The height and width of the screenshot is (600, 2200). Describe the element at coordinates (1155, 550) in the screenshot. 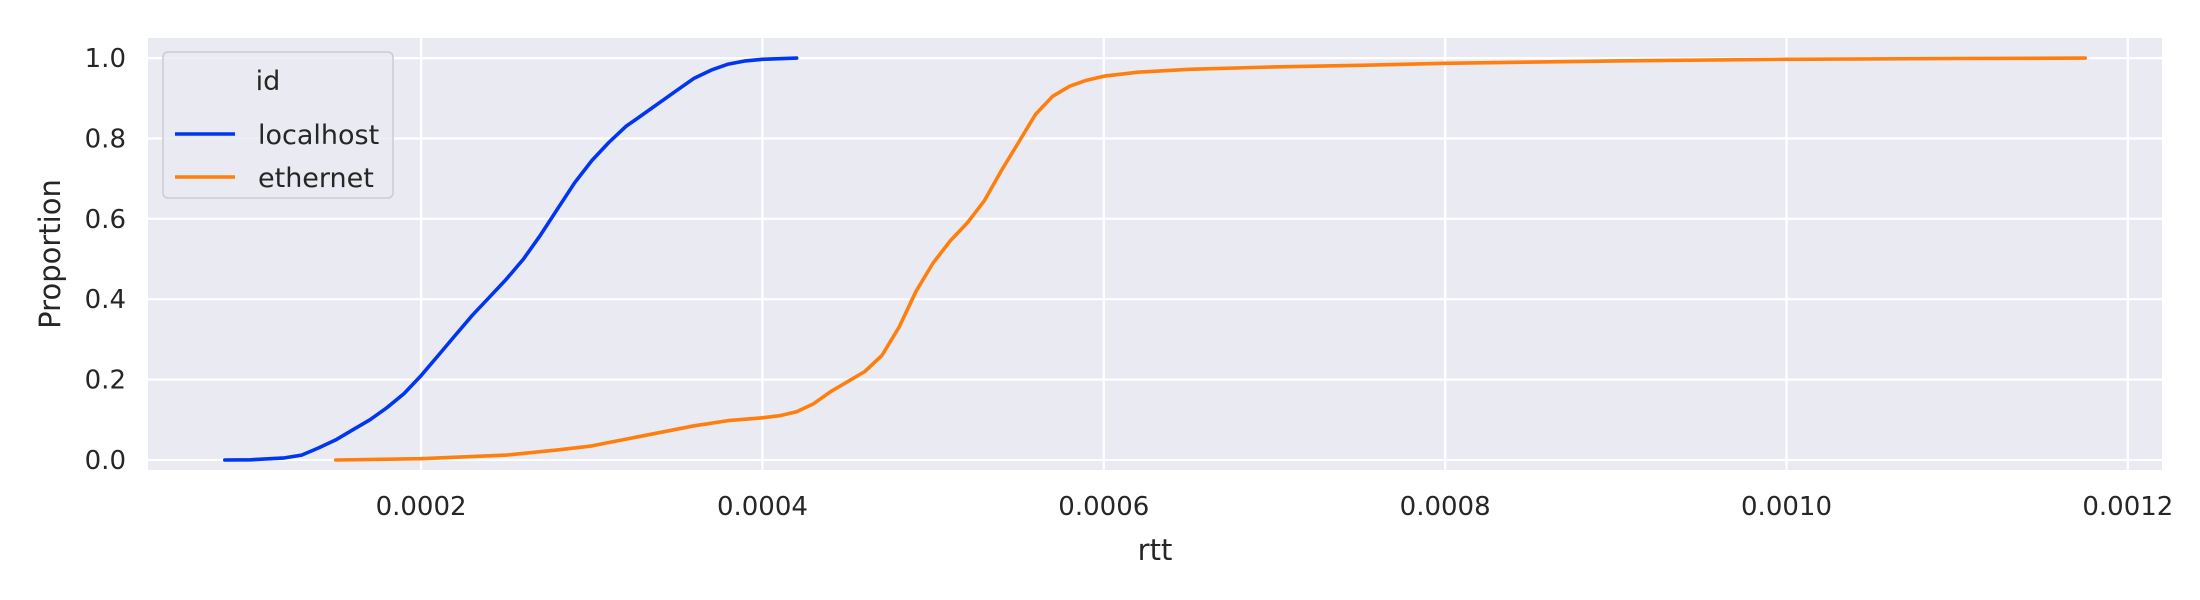

I see `x-axis-label: rtt` at that location.